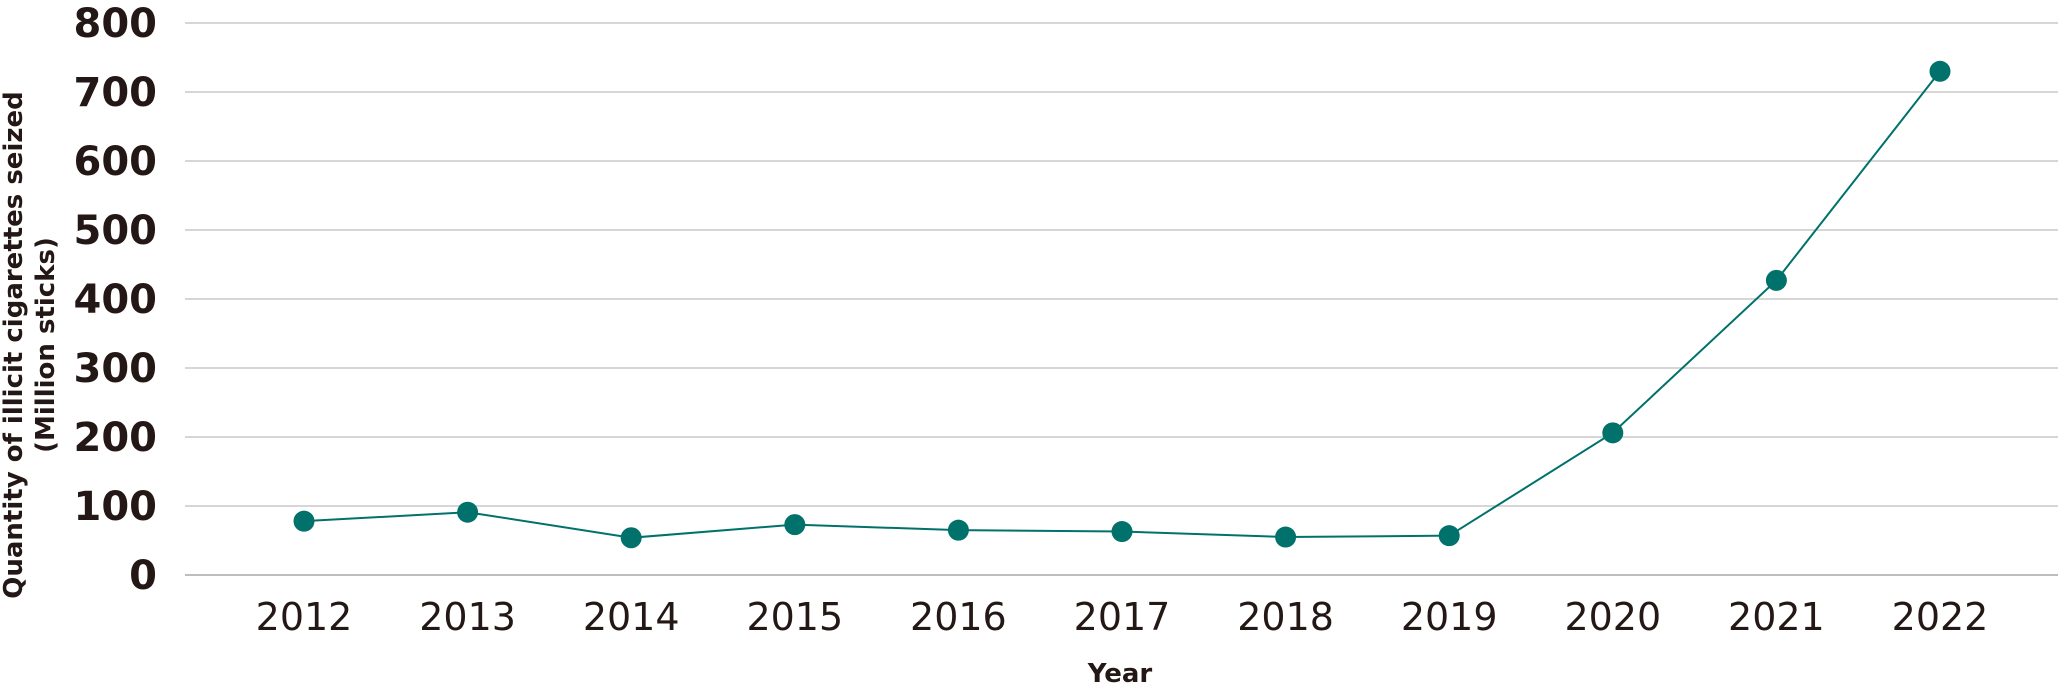 Image resolution: width=2061 pixels, height=700 pixels. What do you see at coordinates (116, 231) in the screenshot?
I see `y-tick-label: 500` at bounding box center [116, 231].